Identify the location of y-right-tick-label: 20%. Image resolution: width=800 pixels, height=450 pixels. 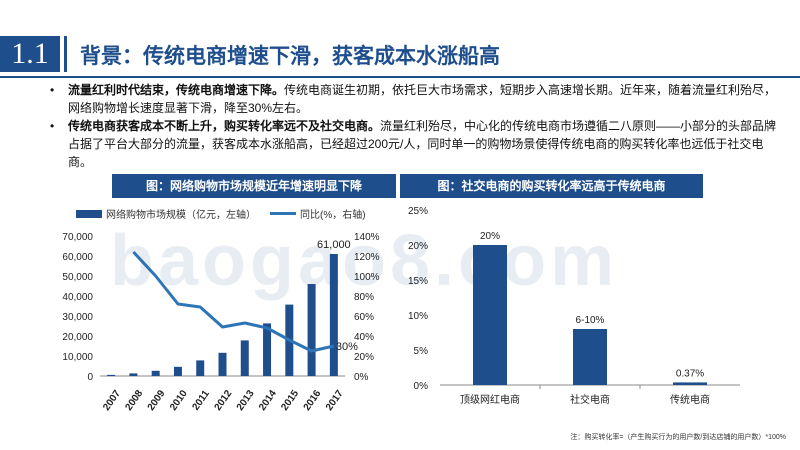
(364, 357).